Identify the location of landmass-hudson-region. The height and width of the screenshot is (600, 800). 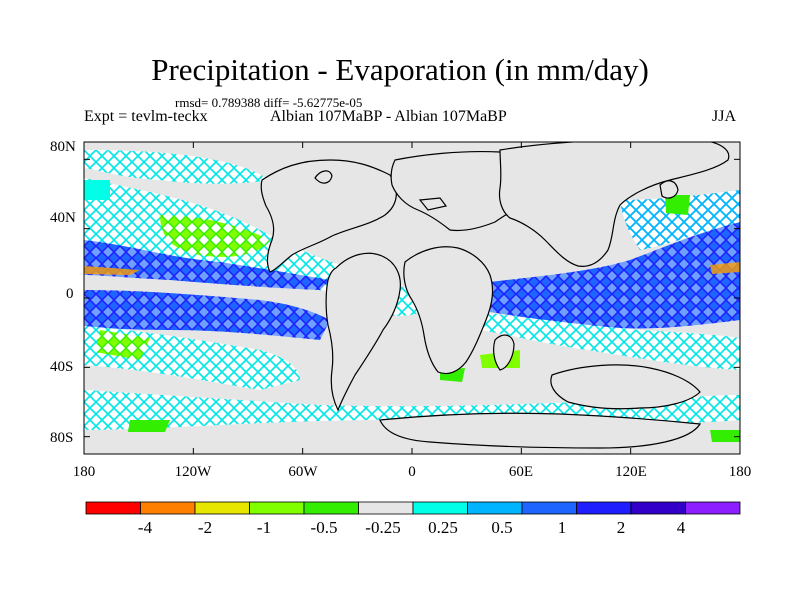
(323, 177).